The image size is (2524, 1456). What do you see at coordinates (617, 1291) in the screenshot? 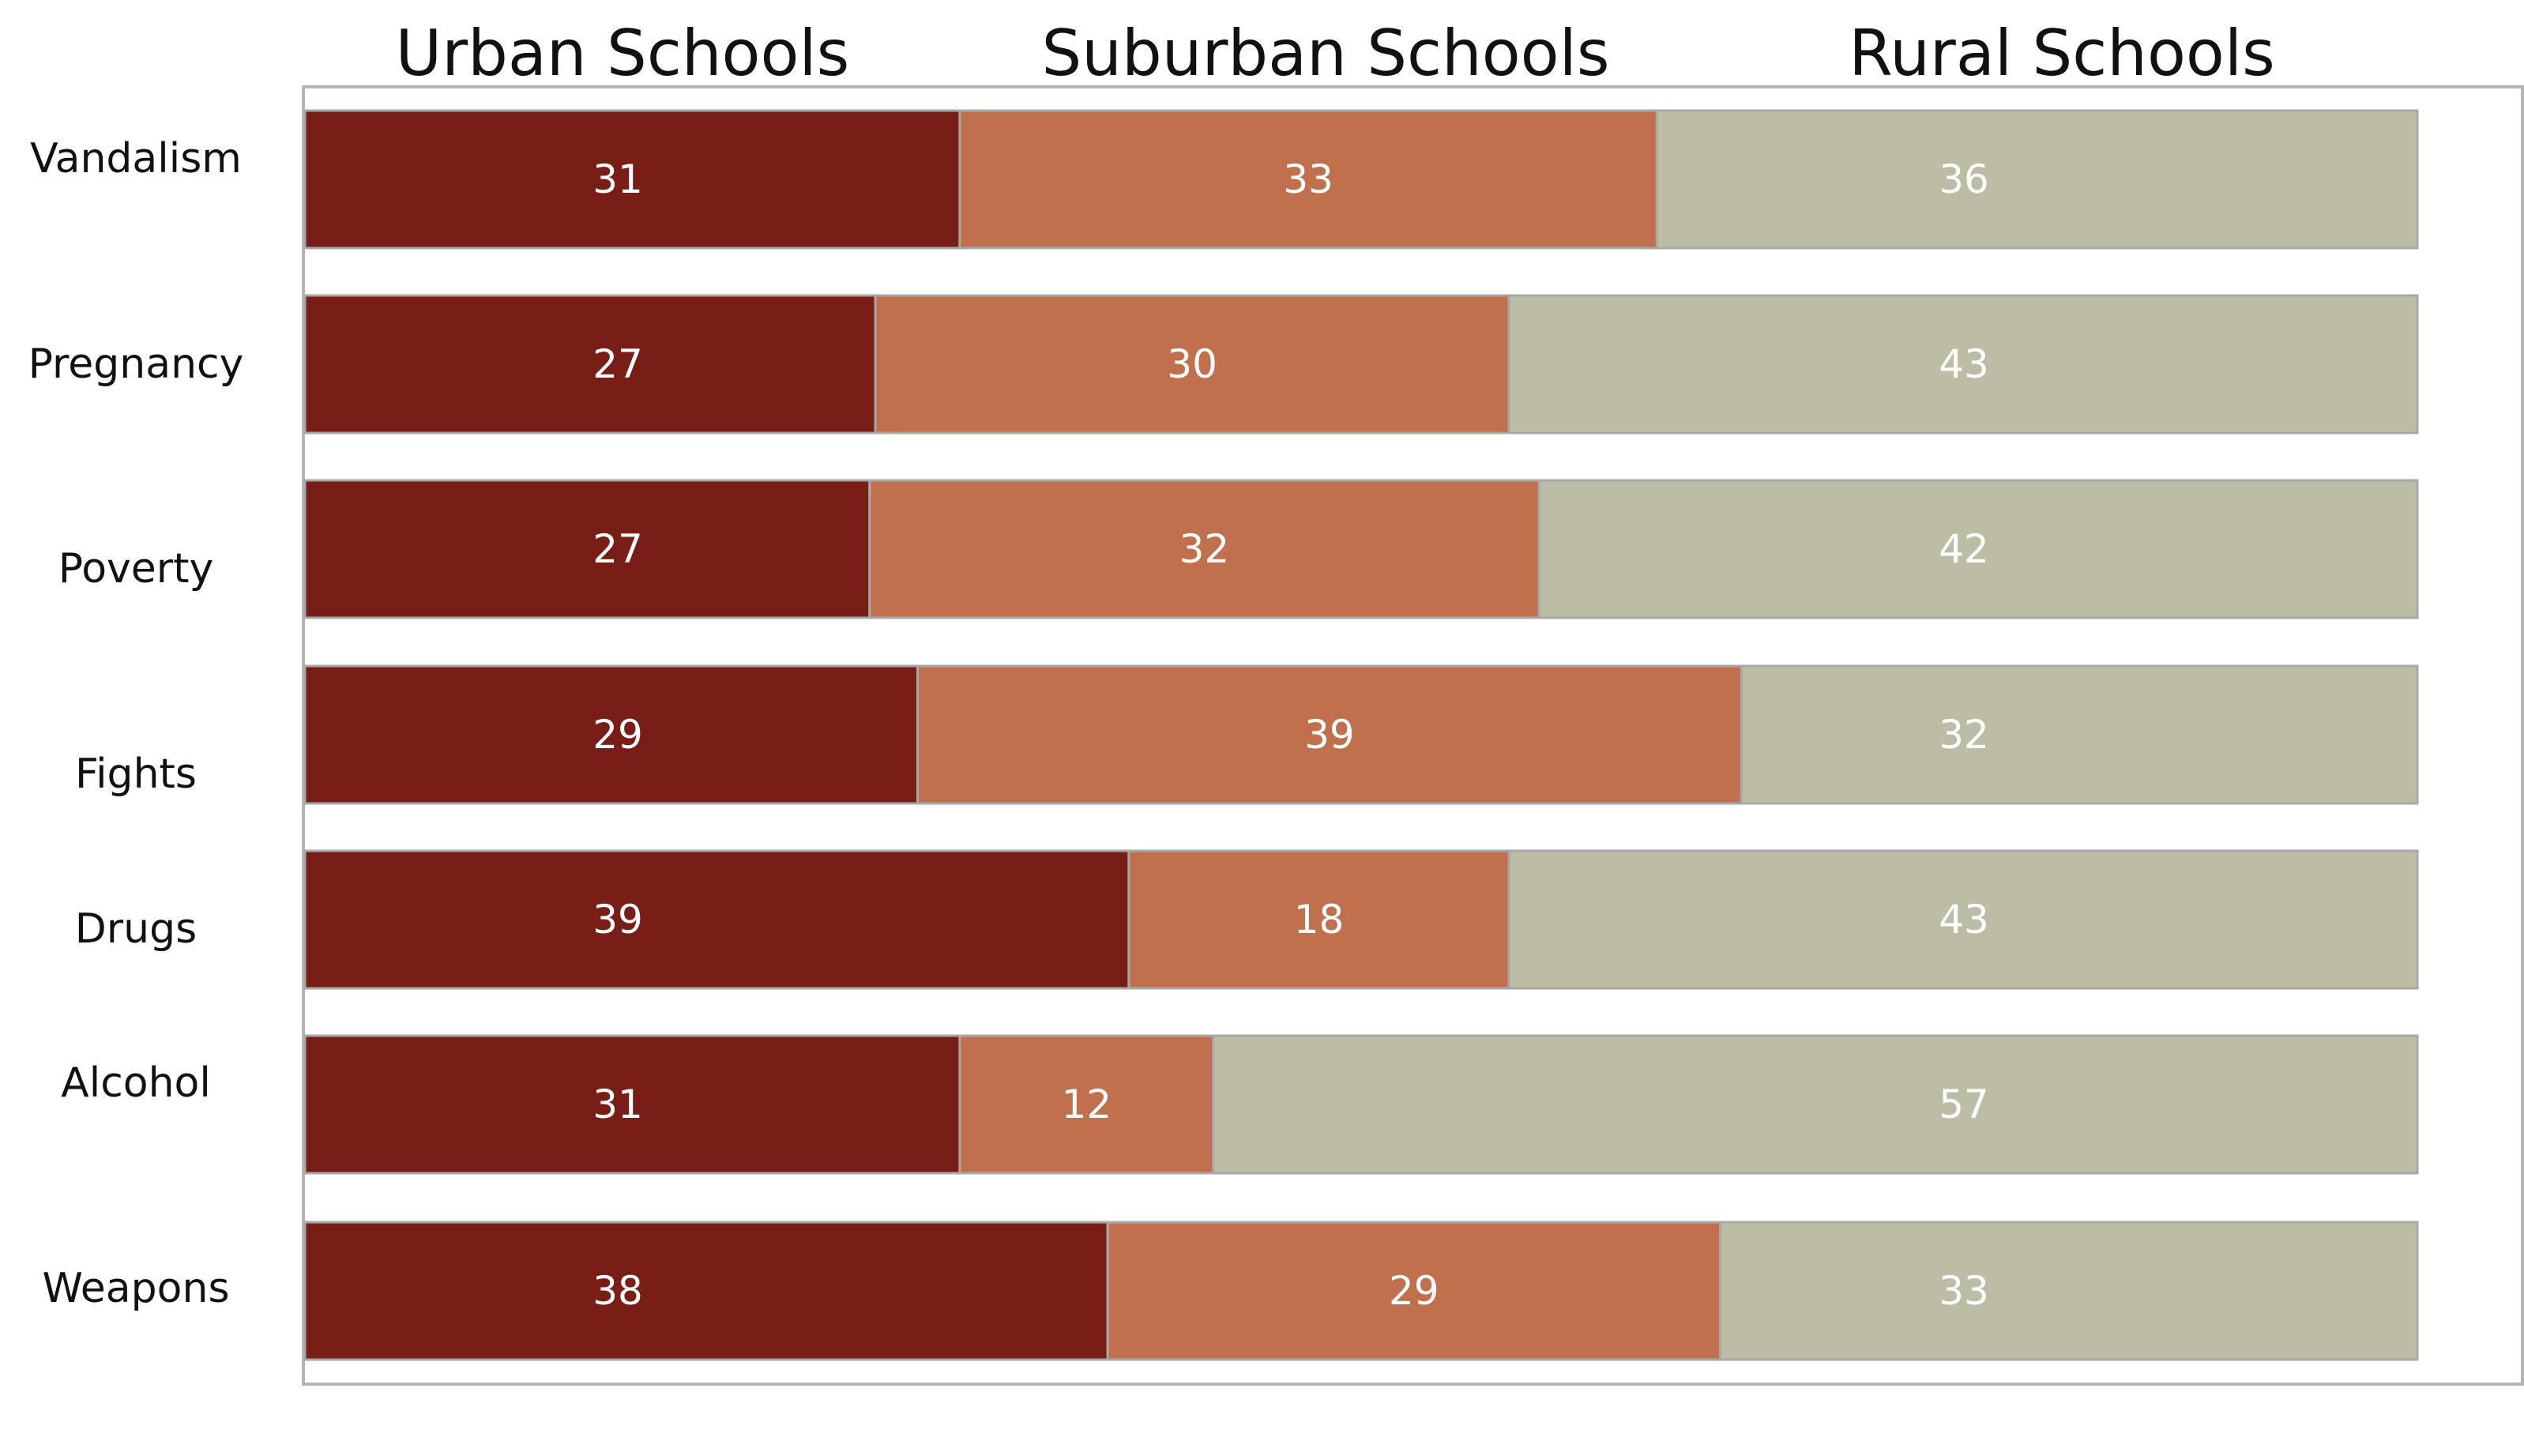
I see `data-label-urban-weapons: 38` at bounding box center [617, 1291].